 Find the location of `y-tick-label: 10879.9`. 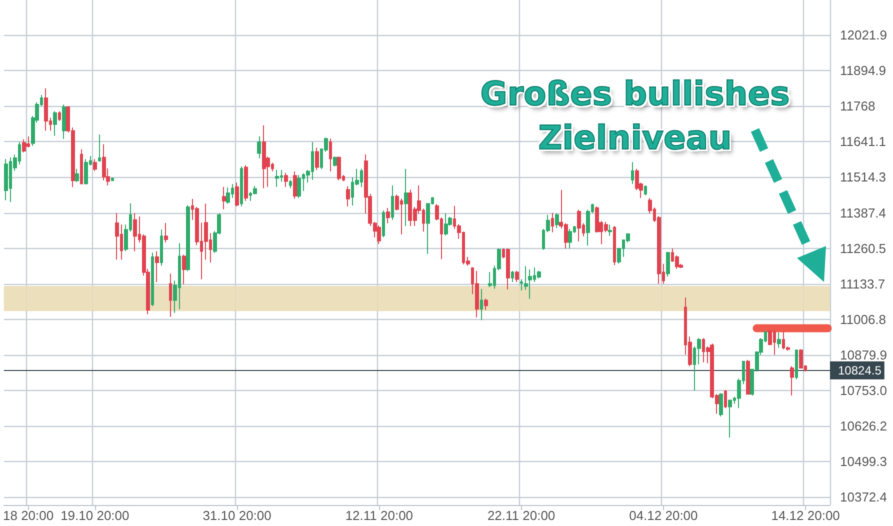

y-tick-label: 10879.9 is located at coordinates (863, 354).